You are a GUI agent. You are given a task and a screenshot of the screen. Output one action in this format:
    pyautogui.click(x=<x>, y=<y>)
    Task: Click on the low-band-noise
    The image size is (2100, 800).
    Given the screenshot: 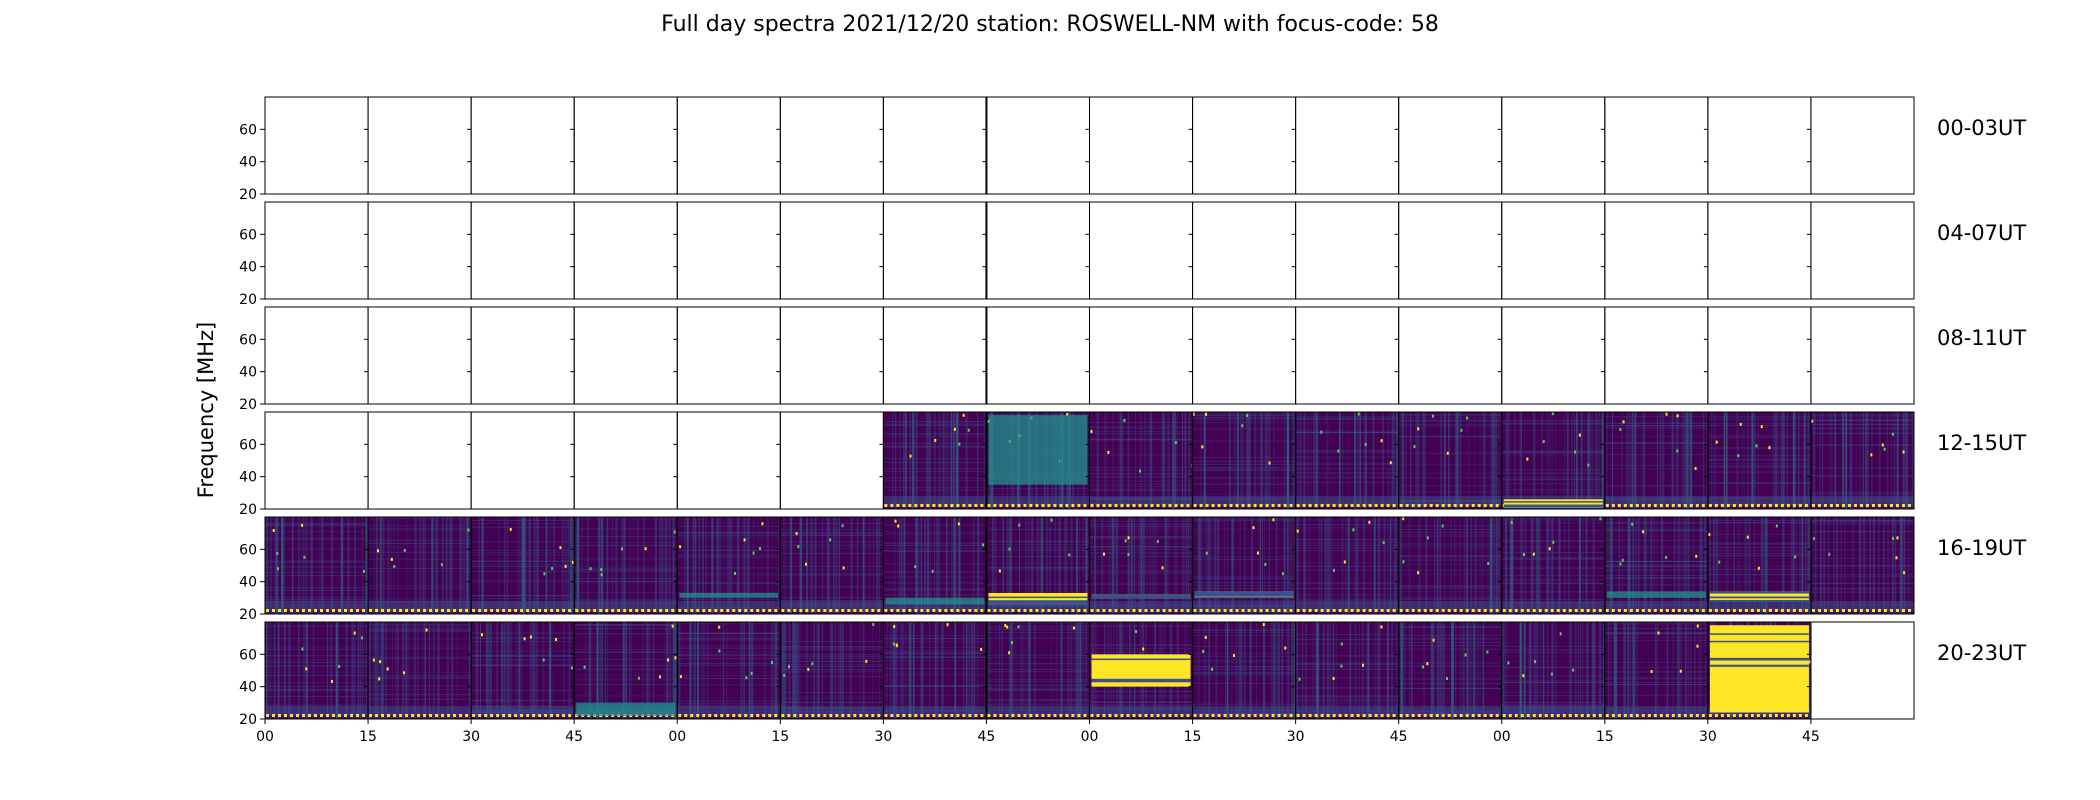 What is the action you would take?
    pyautogui.click(x=1656, y=606)
    